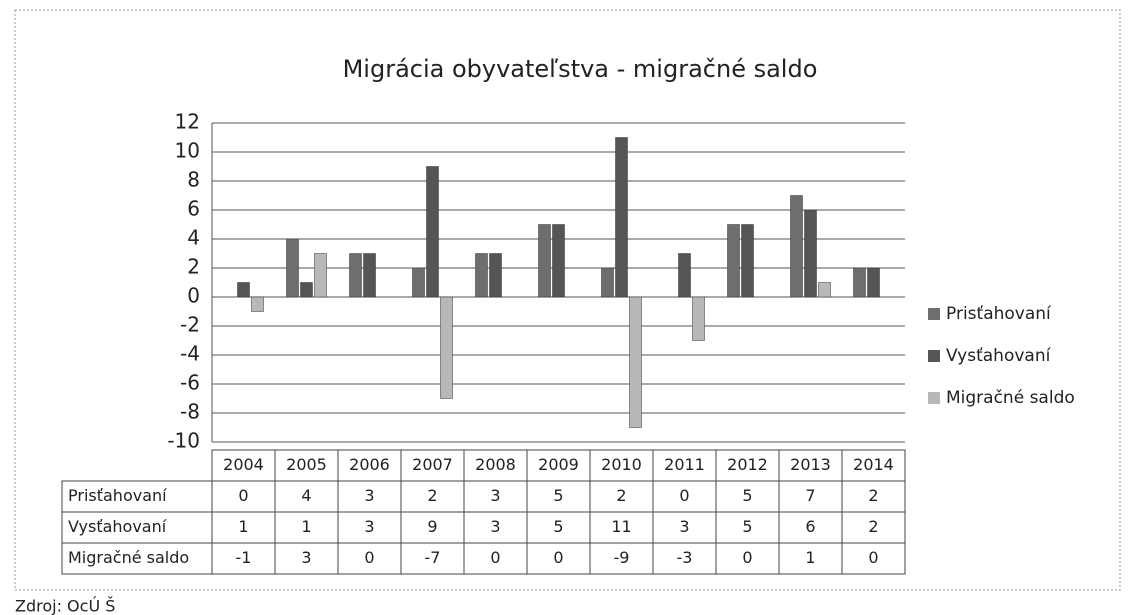  I want to click on legend-label: Vysťahovaní, so click(999, 356).